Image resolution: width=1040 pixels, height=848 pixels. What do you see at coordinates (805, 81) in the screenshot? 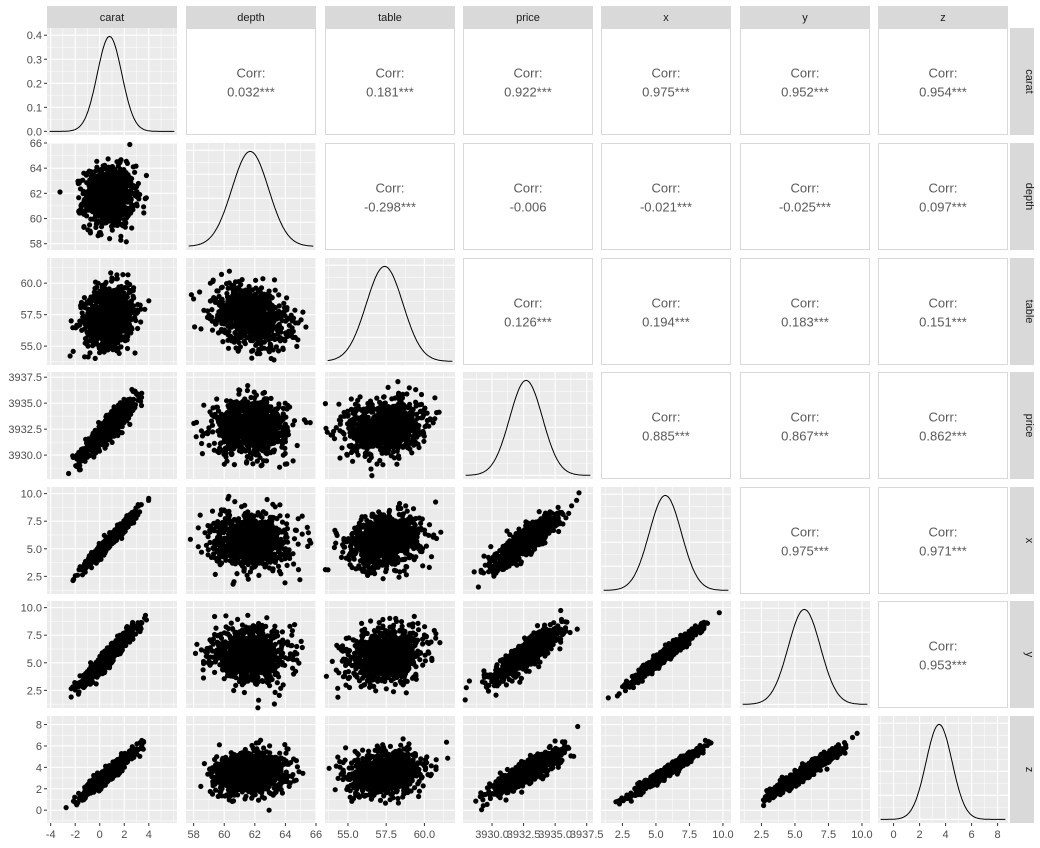
I see `panel-carat-y: Corr:0.952***` at bounding box center [805, 81].